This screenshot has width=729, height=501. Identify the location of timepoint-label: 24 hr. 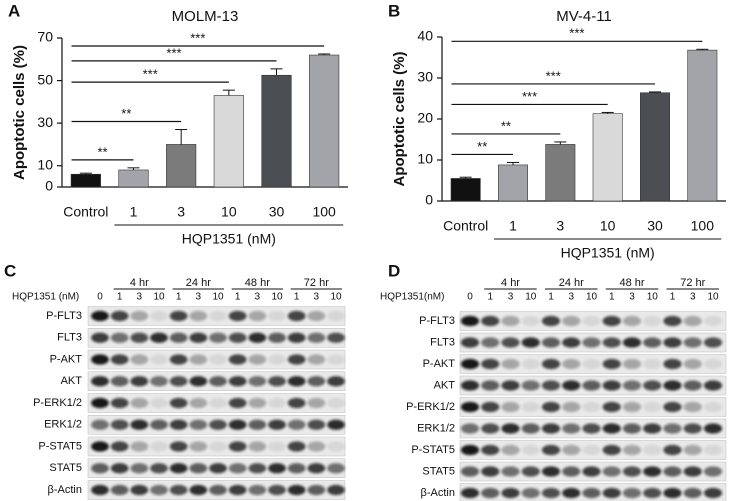
(198, 283).